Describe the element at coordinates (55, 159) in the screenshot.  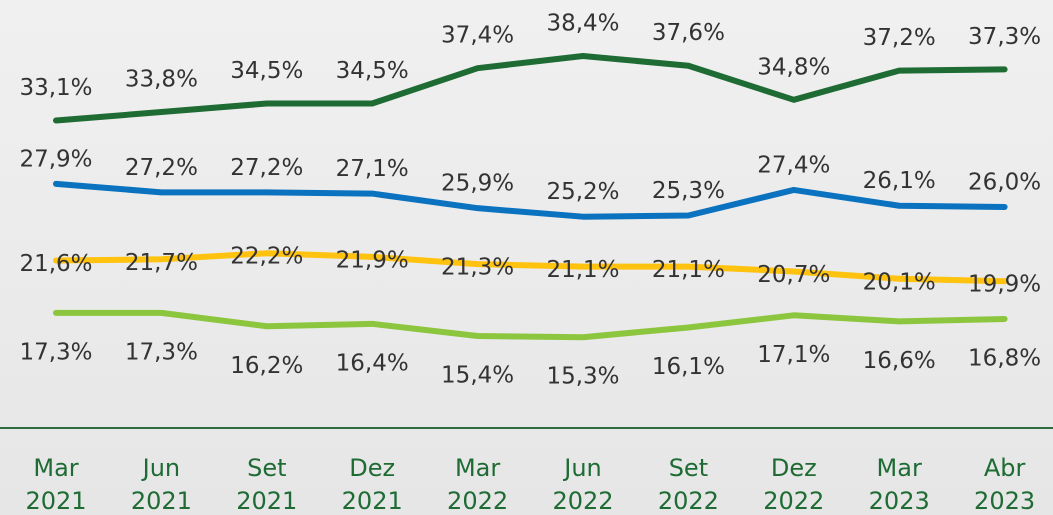
I see `data-label: 27,9%` at that location.